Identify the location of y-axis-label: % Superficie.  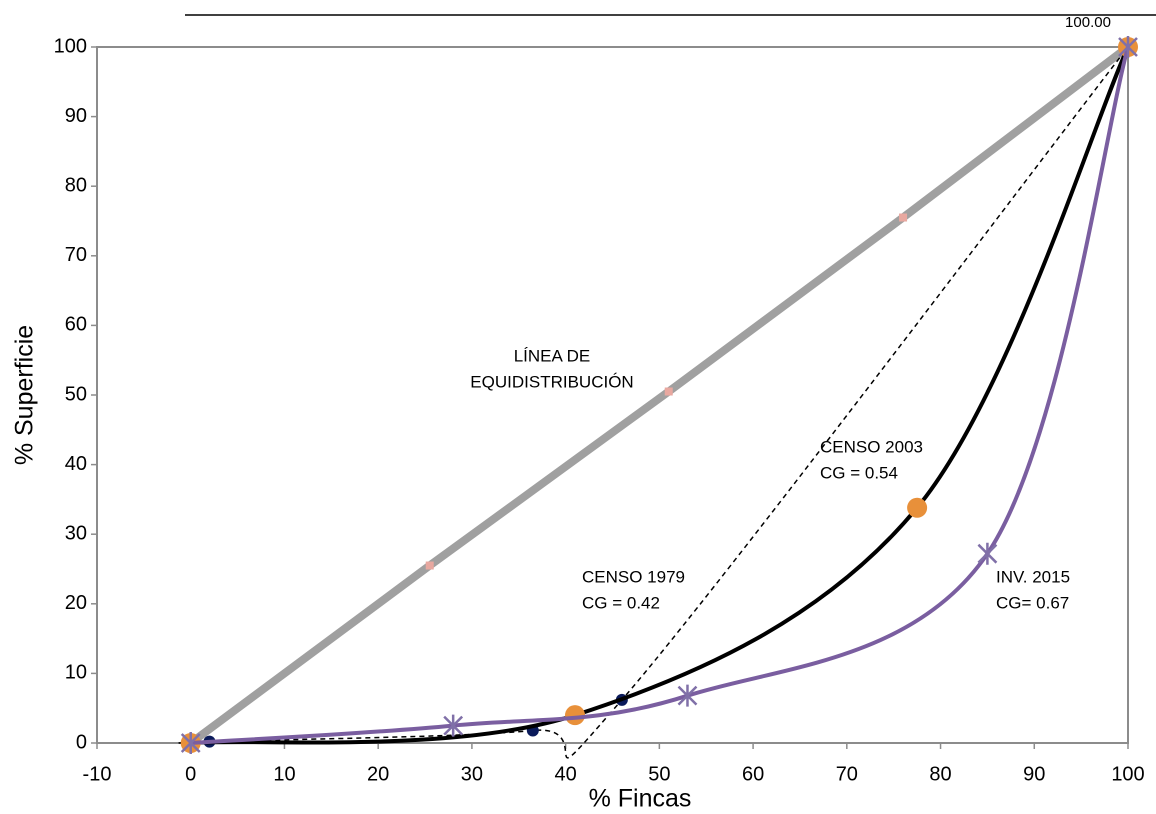
(25, 395).